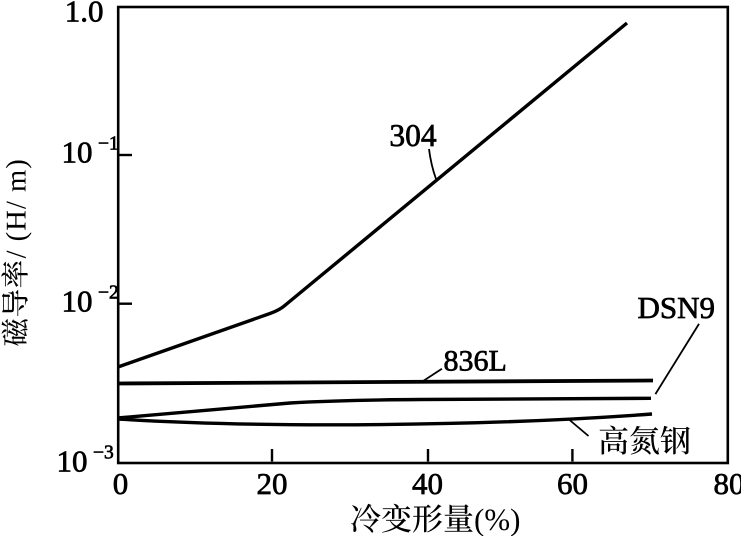  Describe the element at coordinates (84, 14) in the screenshot. I see `svg-text: 1.0` at that location.